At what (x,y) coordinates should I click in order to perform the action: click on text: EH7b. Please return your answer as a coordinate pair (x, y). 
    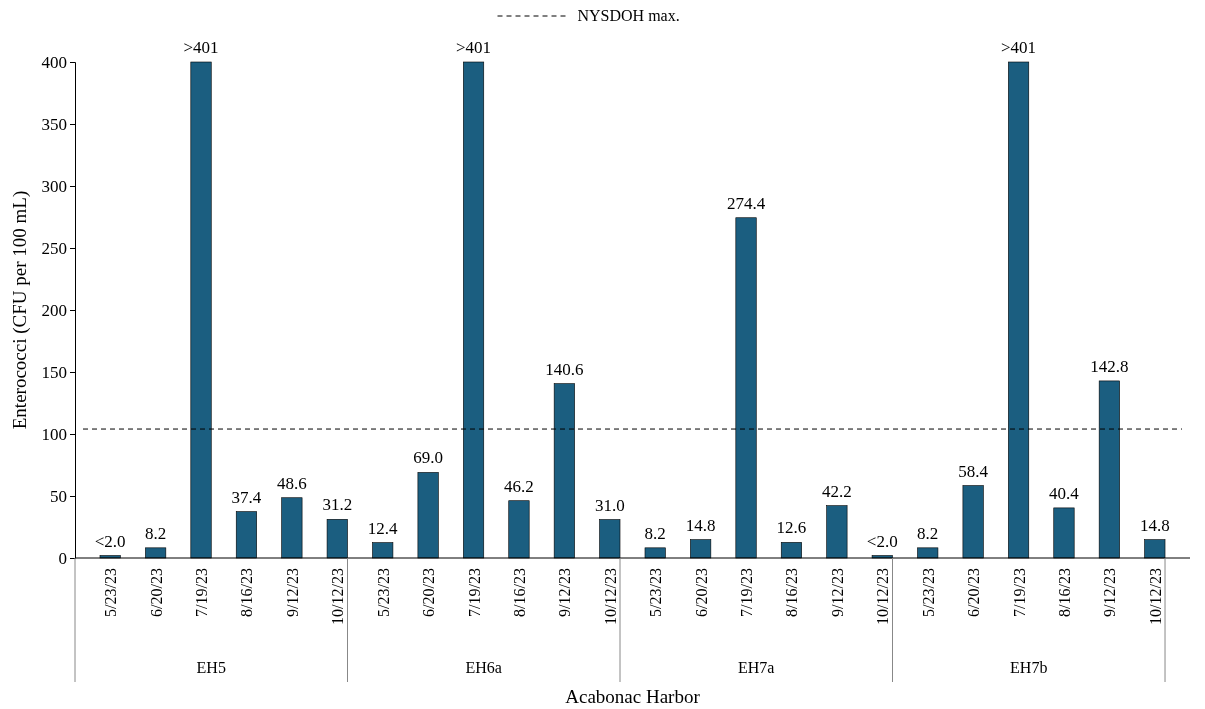
    Looking at the image, I should click on (1029, 667).